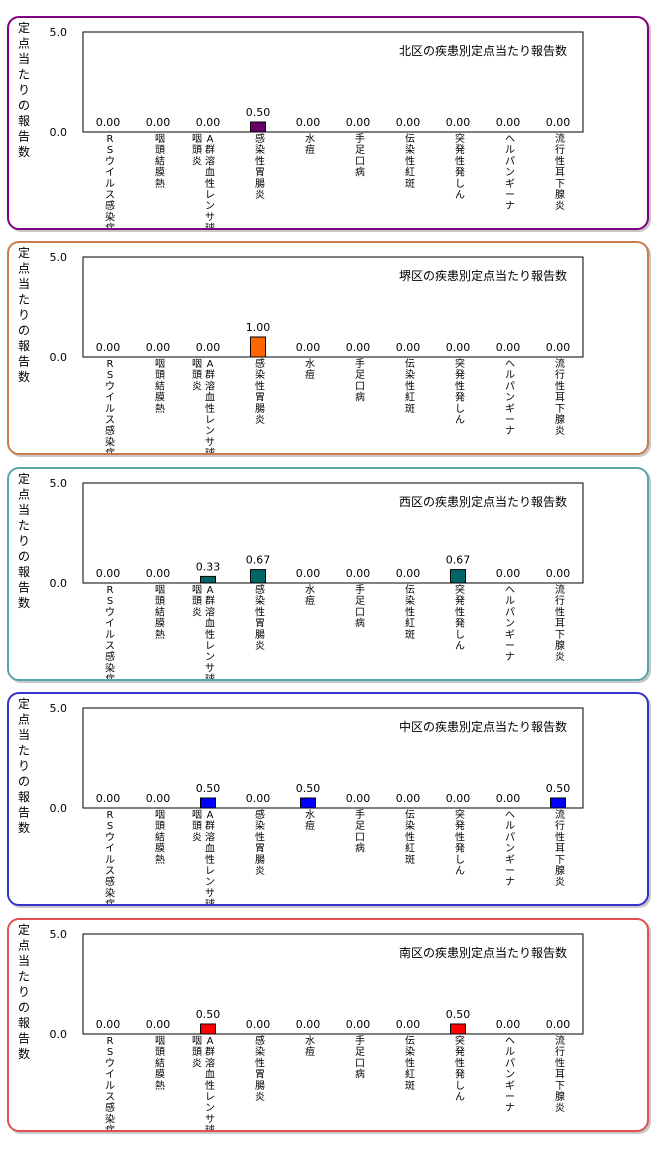 Image resolution: width=660 pixels, height=1153 pixels. I want to click on data-label: 0.33, so click(208, 566).